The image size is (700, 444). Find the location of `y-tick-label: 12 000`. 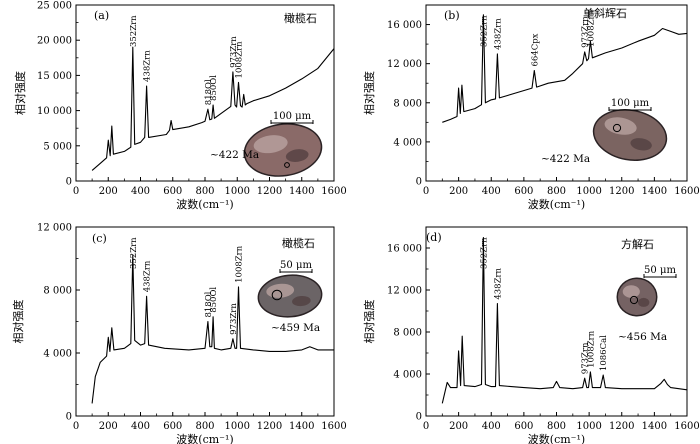

y-tick-label: 12 000 is located at coordinates (404, 64).